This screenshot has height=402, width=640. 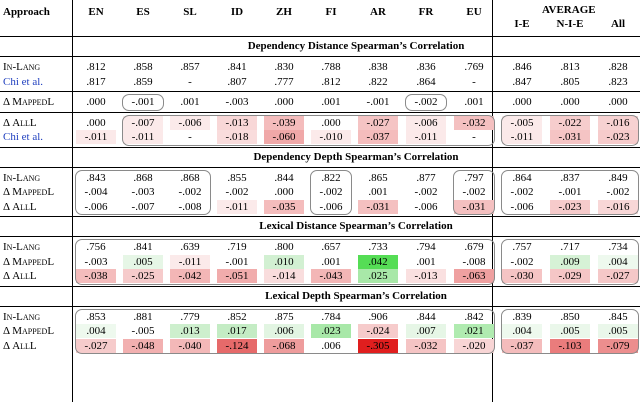 What do you see at coordinates (142, 67) in the screenshot?
I see `table-cell: .858` at bounding box center [142, 67].